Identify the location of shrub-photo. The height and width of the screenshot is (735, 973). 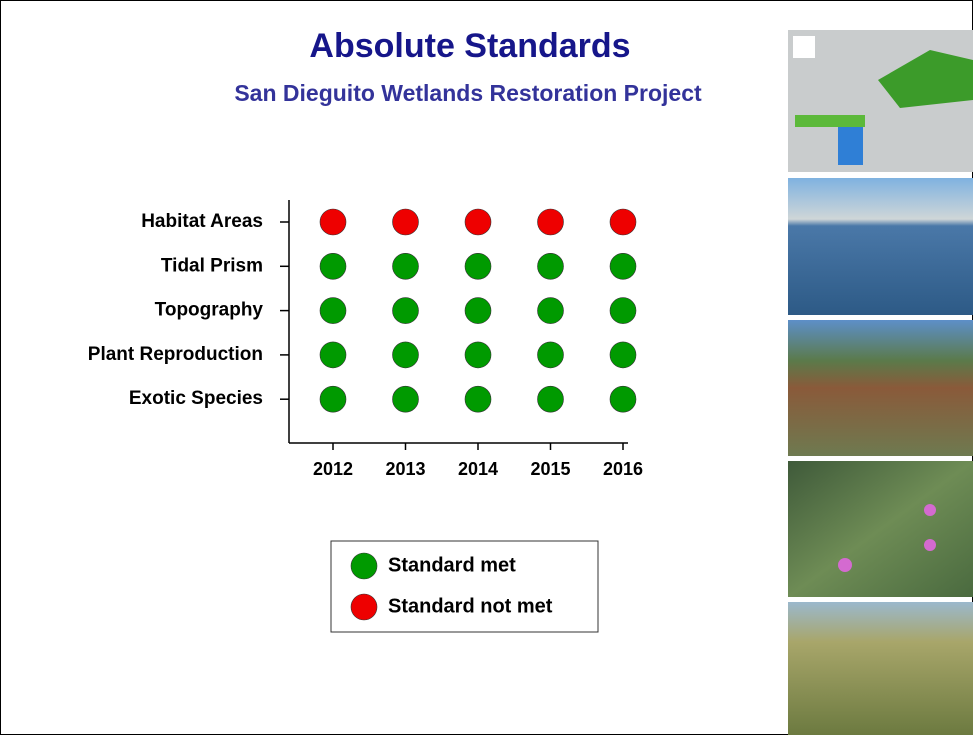
(880, 668).